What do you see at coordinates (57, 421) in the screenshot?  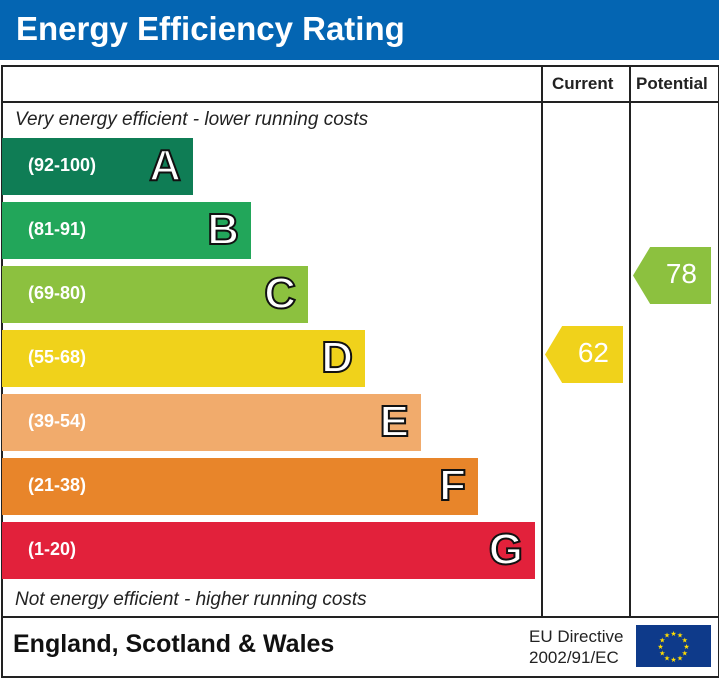 I see `band-range: (39-54)` at bounding box center [57, 421].